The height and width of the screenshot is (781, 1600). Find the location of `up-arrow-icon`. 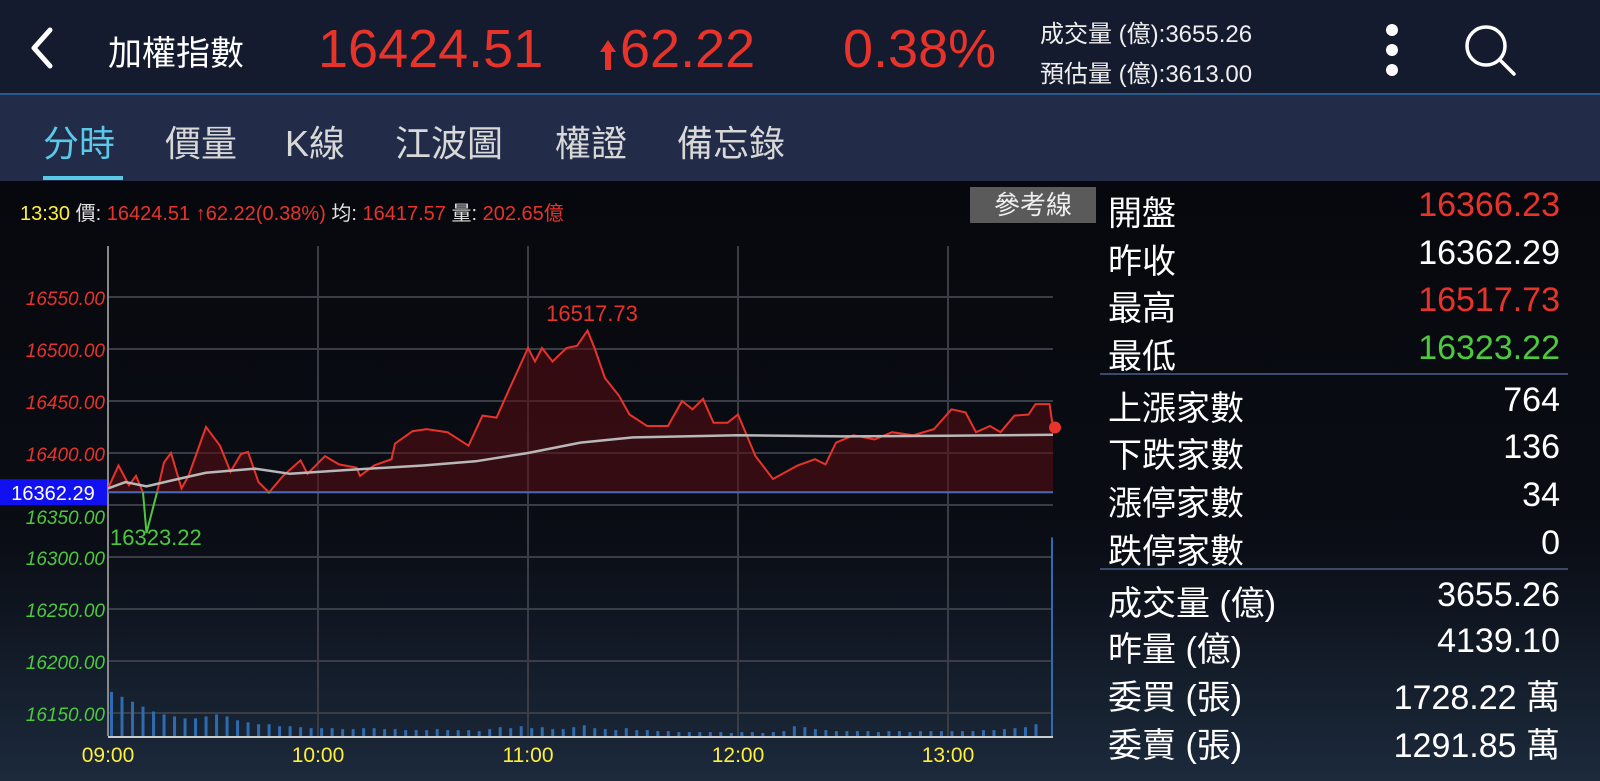

up-arrow-icon is located at coordinates (608, 55).